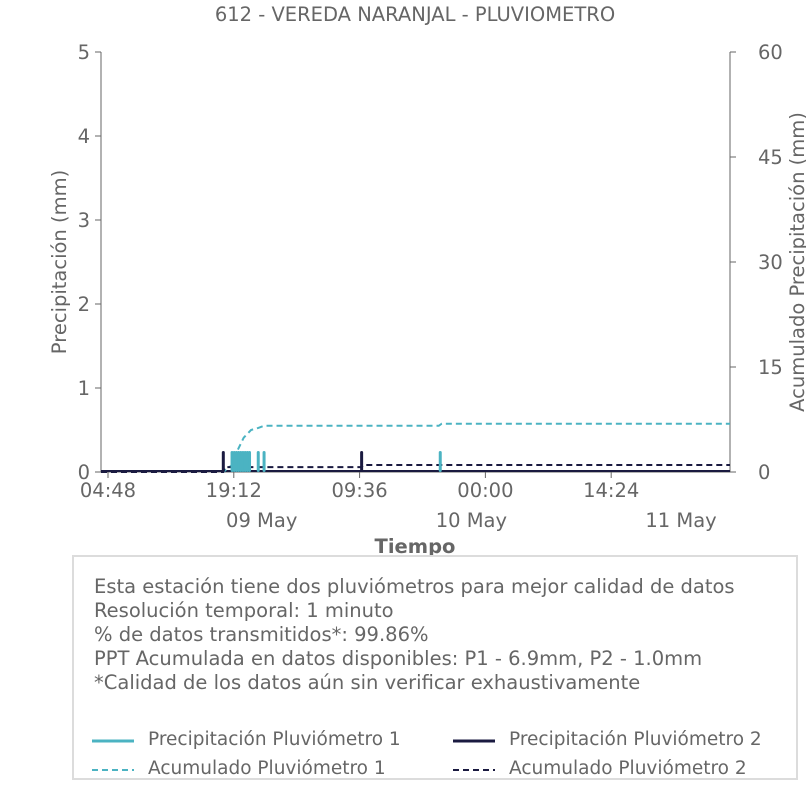  What do you see at coordinates (770, 262) in the screenshot?
I see `y2-tick-label: 30` at bounding box center [770, 262].